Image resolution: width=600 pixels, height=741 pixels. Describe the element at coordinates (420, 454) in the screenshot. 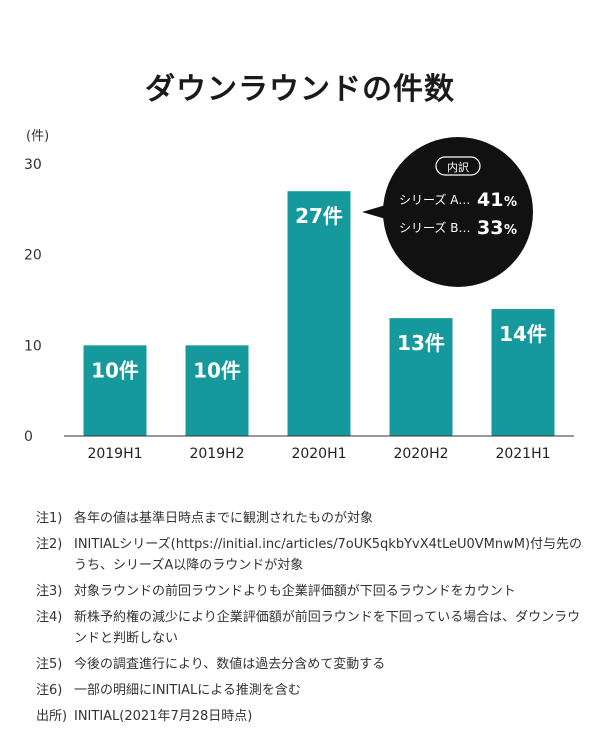

I see `x-tick-label: 2020H2` at that location.